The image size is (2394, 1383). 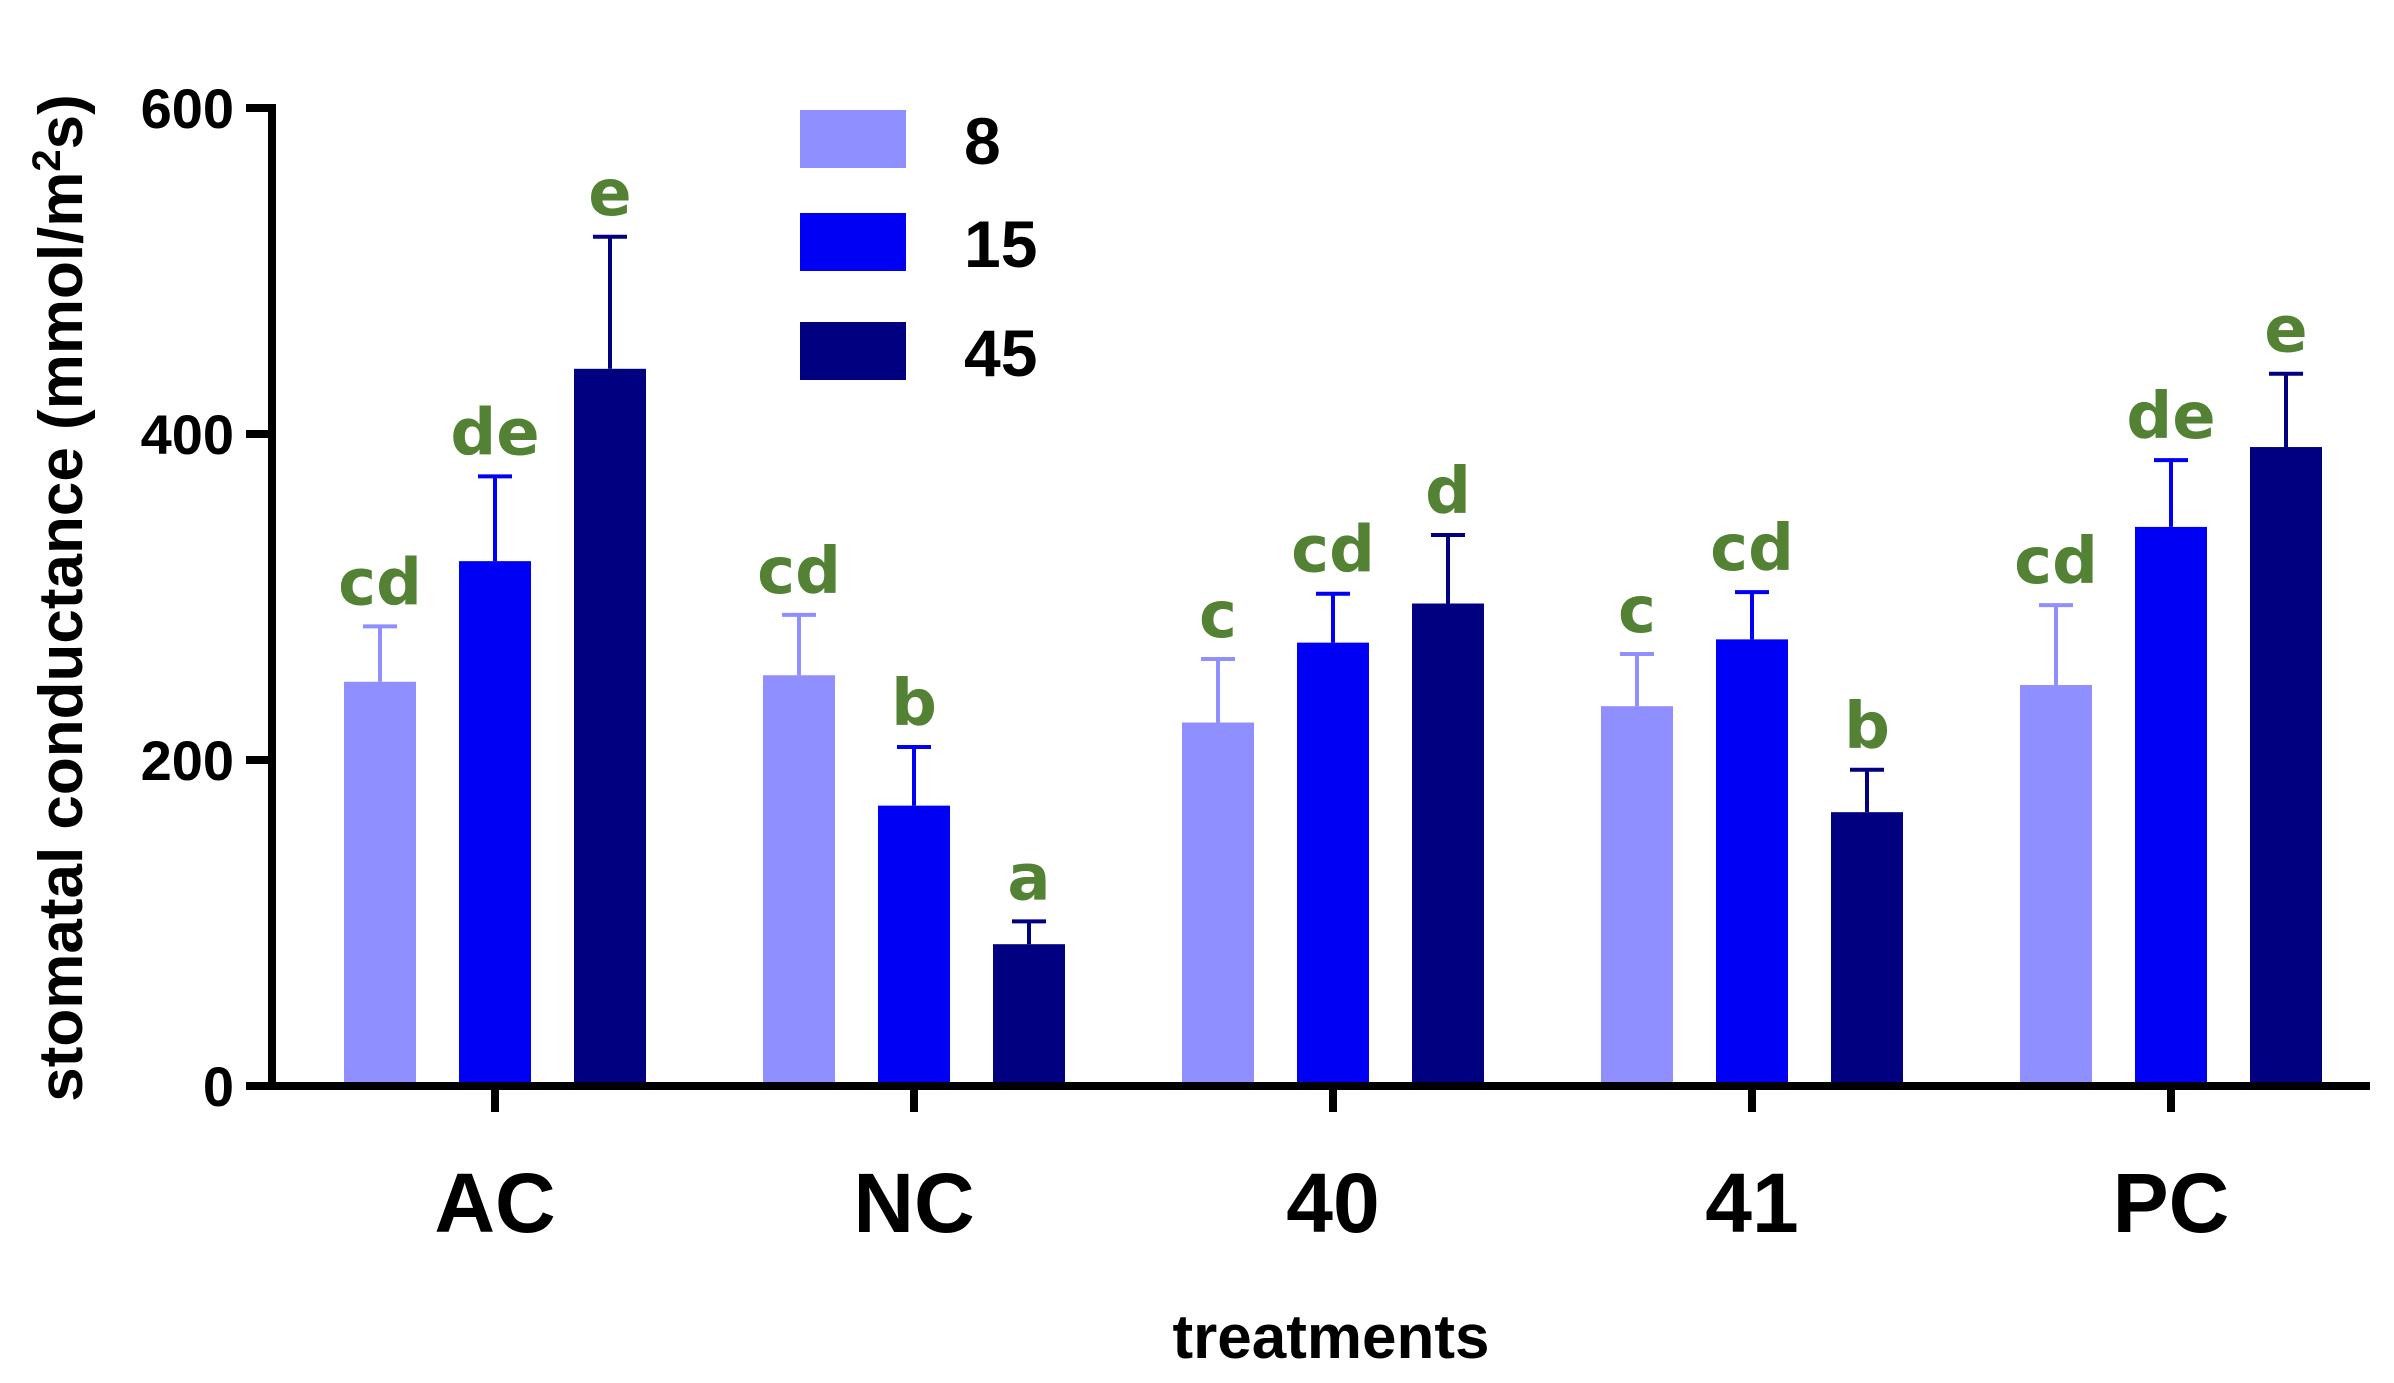 What do you see at coordinates (982, 141) in the screenshot?
I see `legend-label-8: 8` at bounding box center [982, 141].